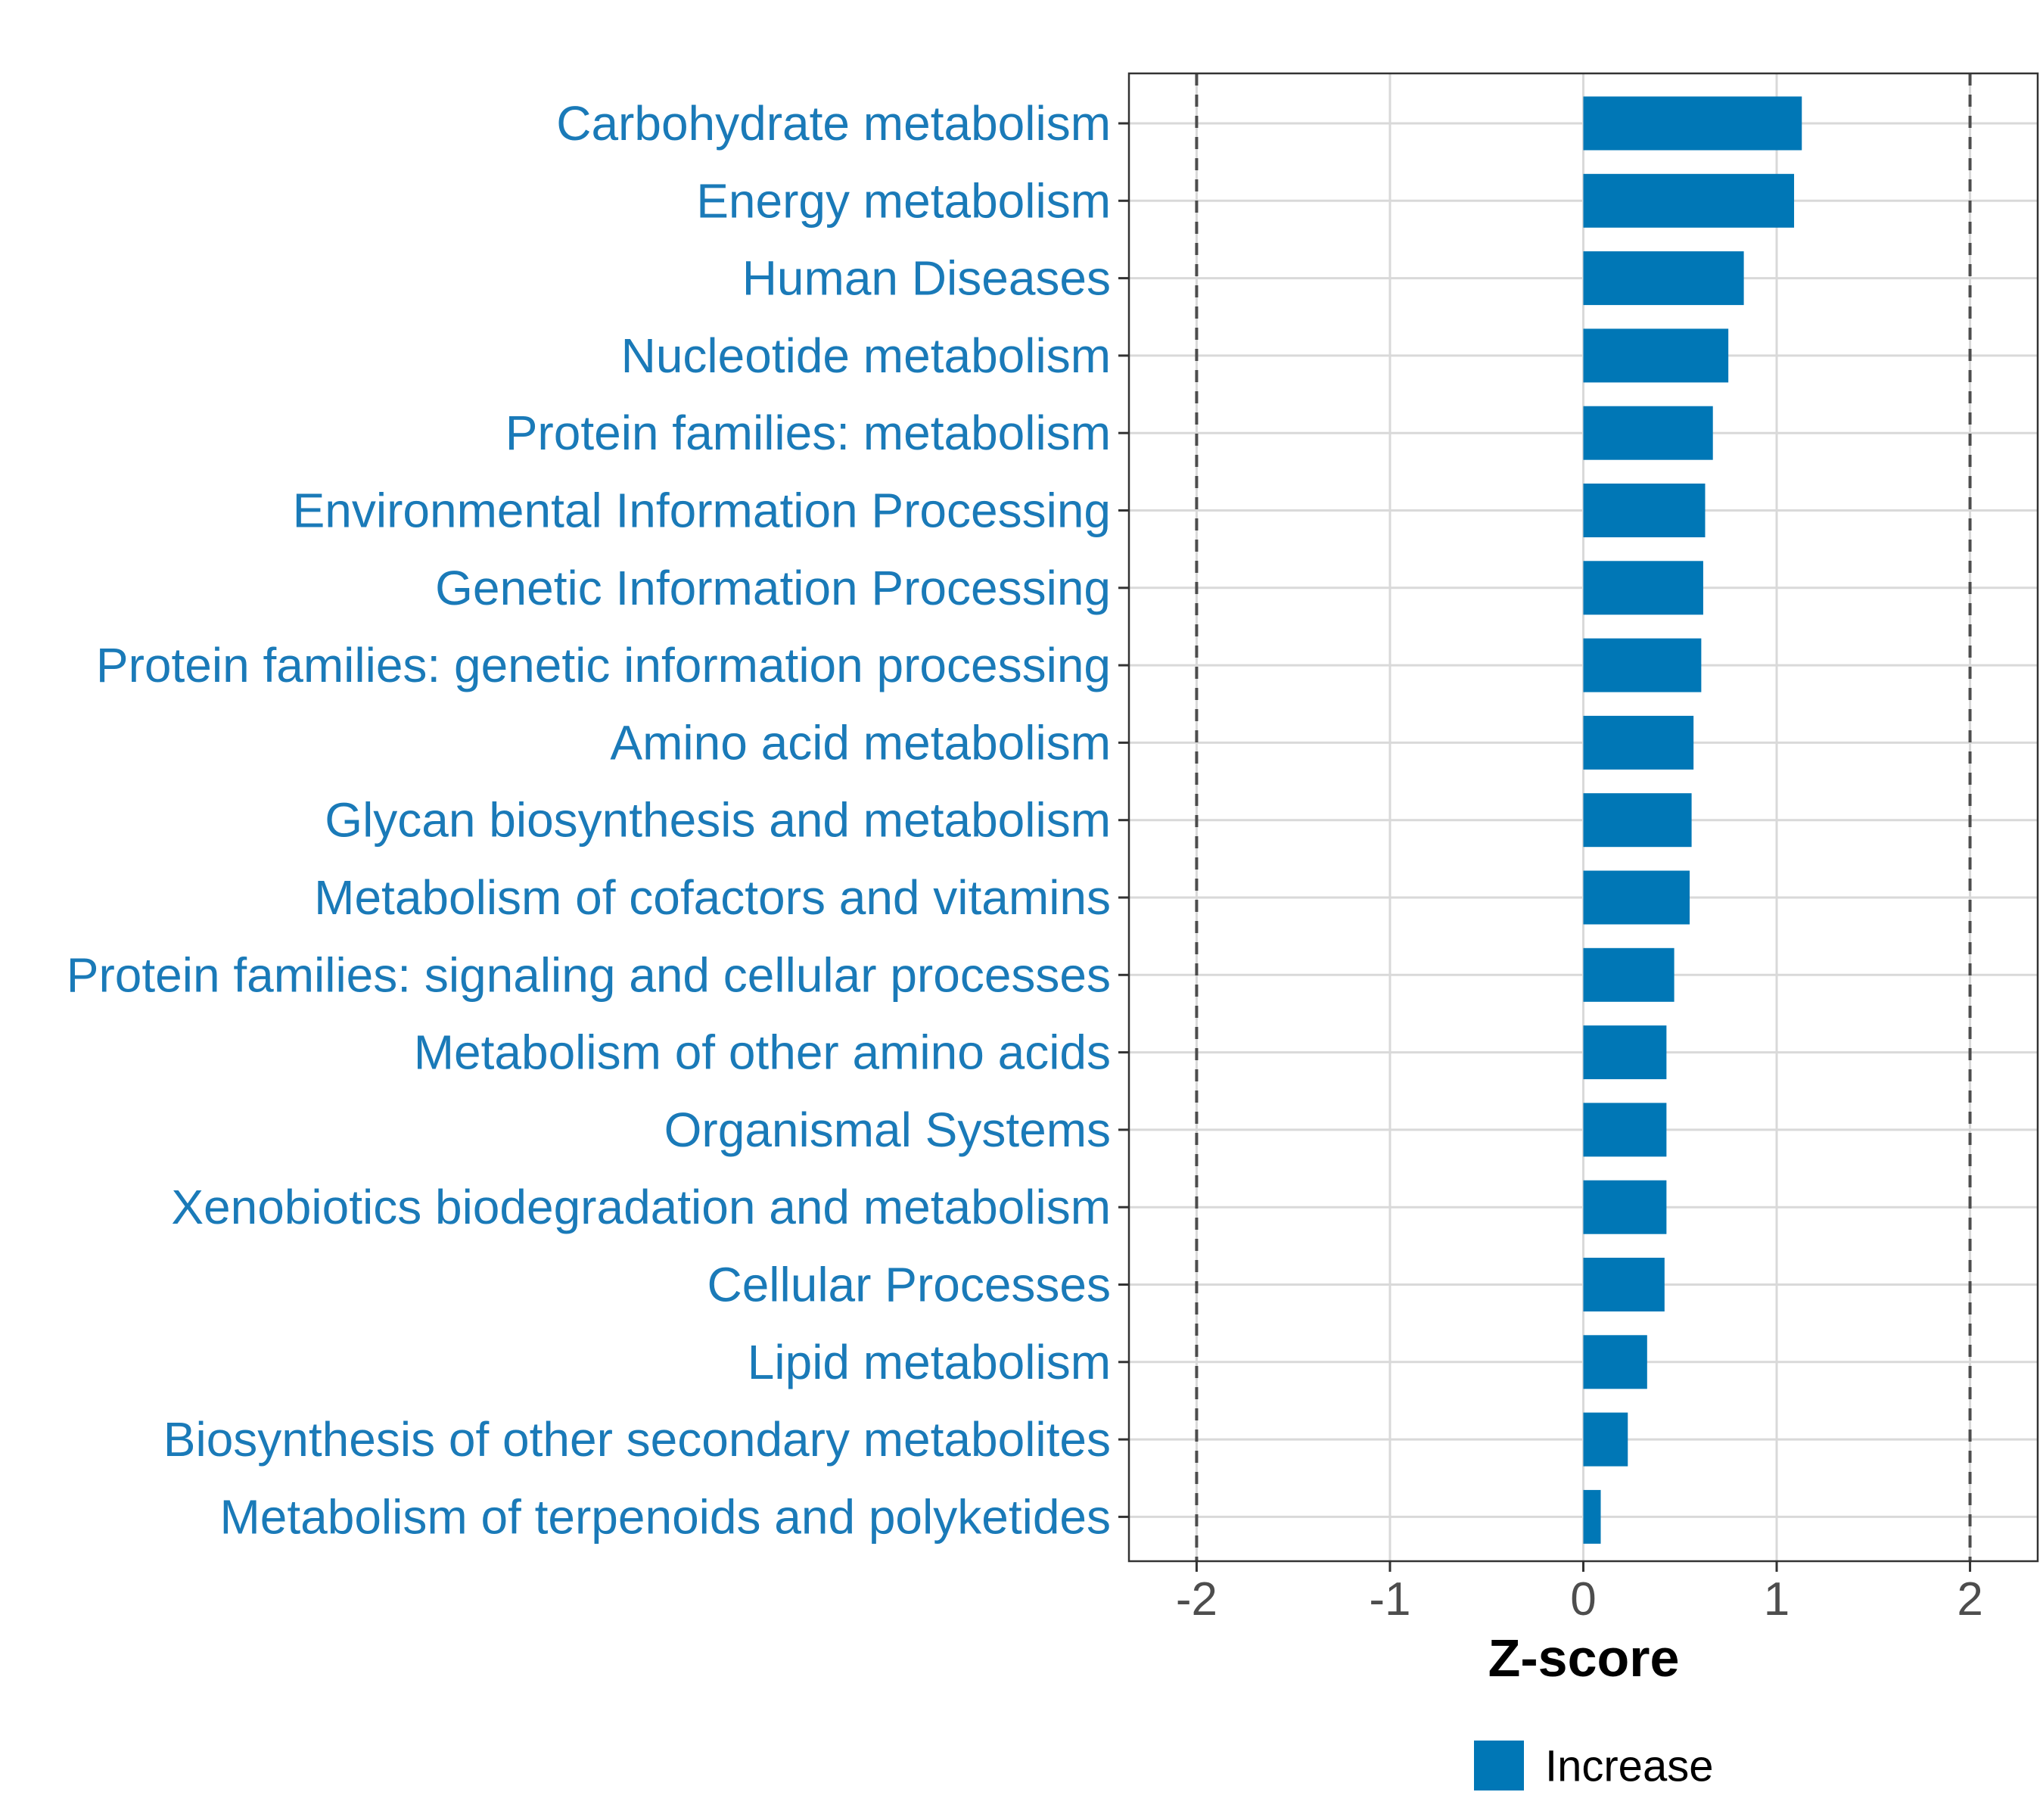  Describe the element at coordinates (909, 1285) in the screenshot. I see `category-label: Cellular Processes` at that location.